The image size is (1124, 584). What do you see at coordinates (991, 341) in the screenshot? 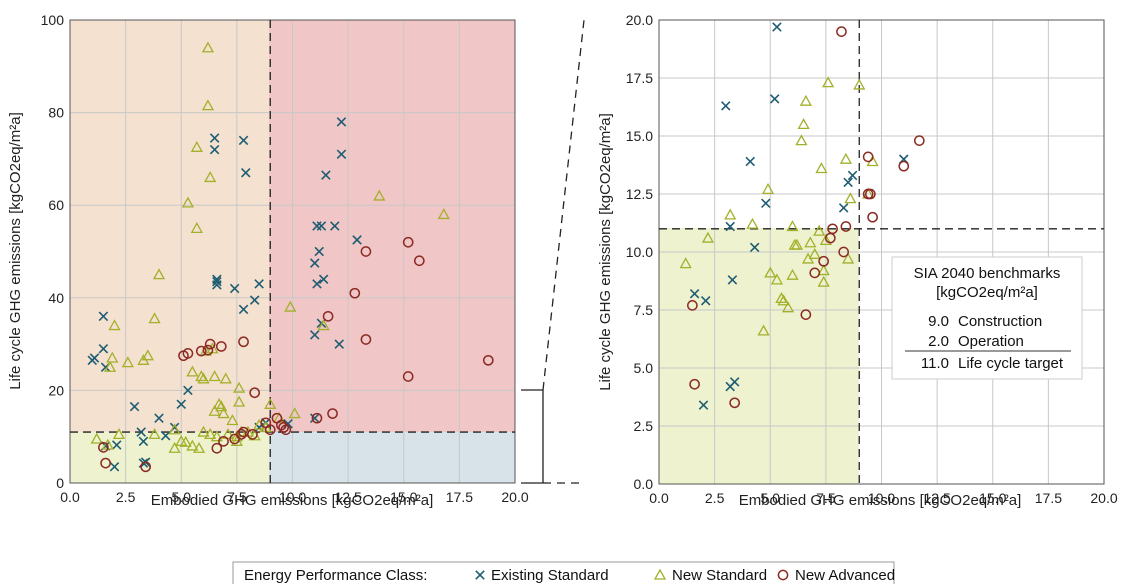
I see `benchmark-operation-label: Operation` at bounding box center [991, 341].